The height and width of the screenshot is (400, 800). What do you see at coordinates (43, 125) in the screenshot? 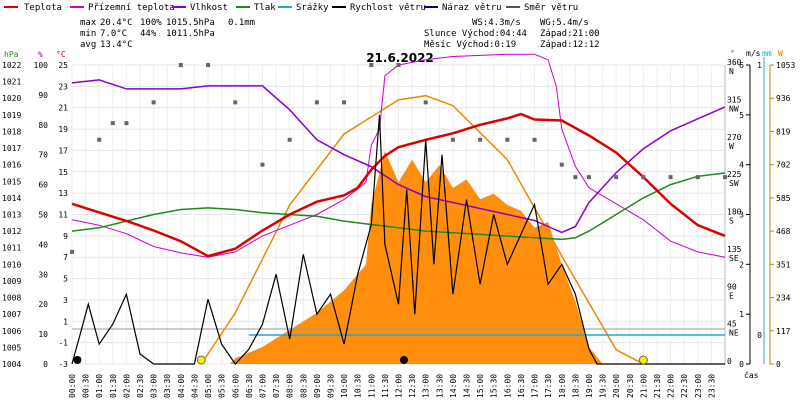
I see `pct-tick-label: 80` at bounding box center [43, 125].